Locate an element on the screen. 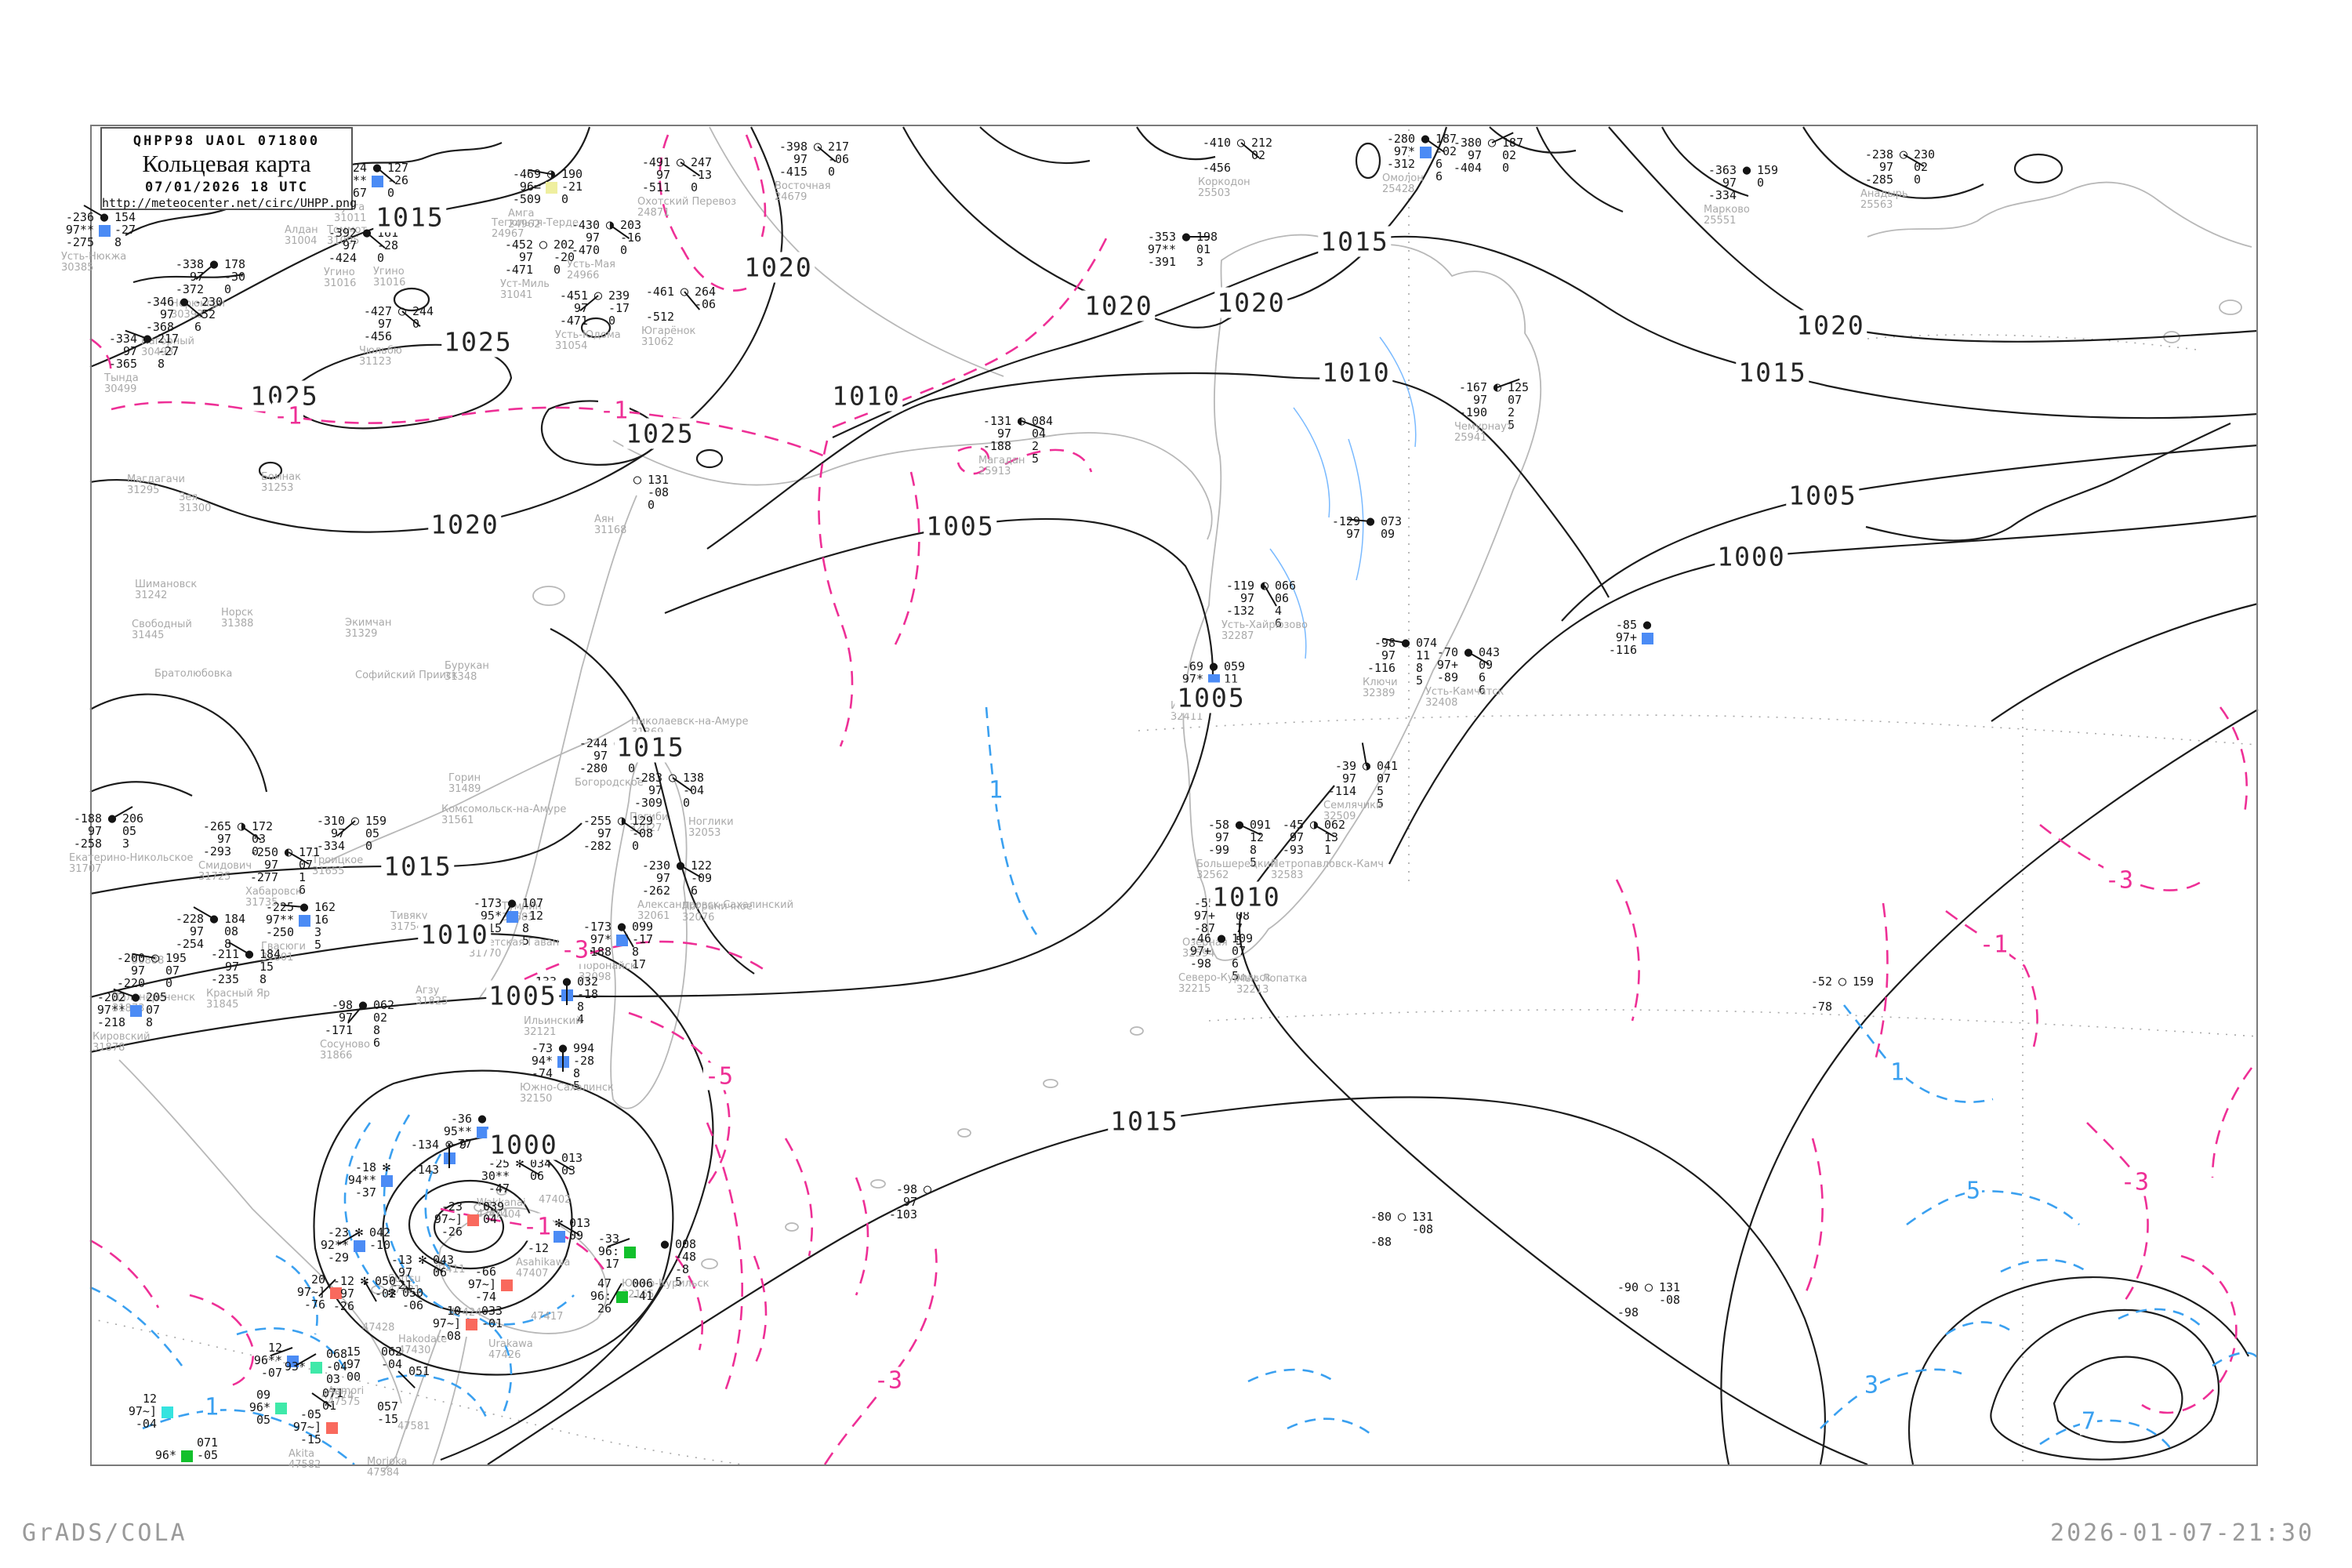  station-right-values: 202 -20 0 is located at coordinates (564, 257).